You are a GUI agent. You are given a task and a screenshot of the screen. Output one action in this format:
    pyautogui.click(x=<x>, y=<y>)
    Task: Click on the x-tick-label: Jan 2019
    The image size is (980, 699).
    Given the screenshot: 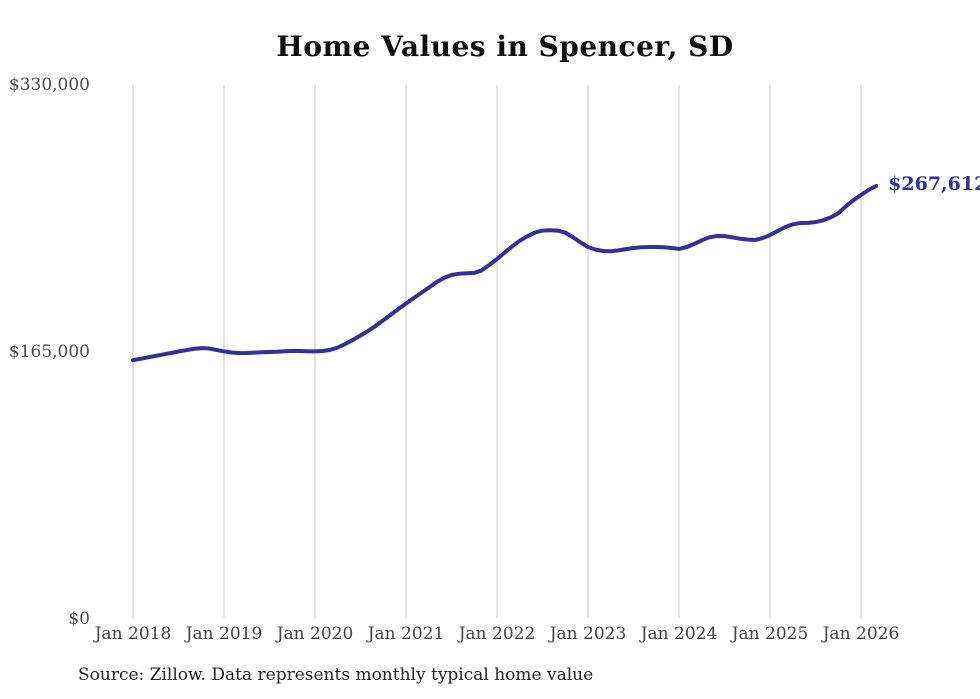 What is the action you would take?
    pyautogui.click(x=224, y=634)
    